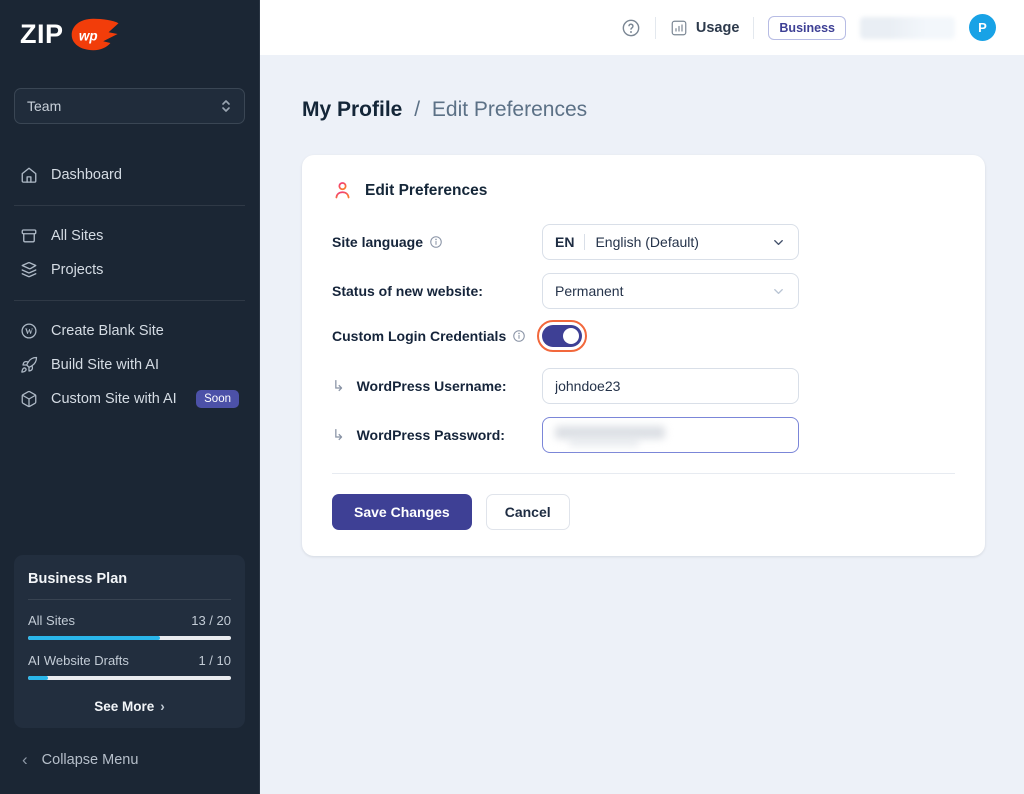  What do you see at coordinates (129, 666) in the screenshot?
I see `usage-row-ai-drafts: AI Website Drafts 1 / 10` at bounding box center [129, 666].